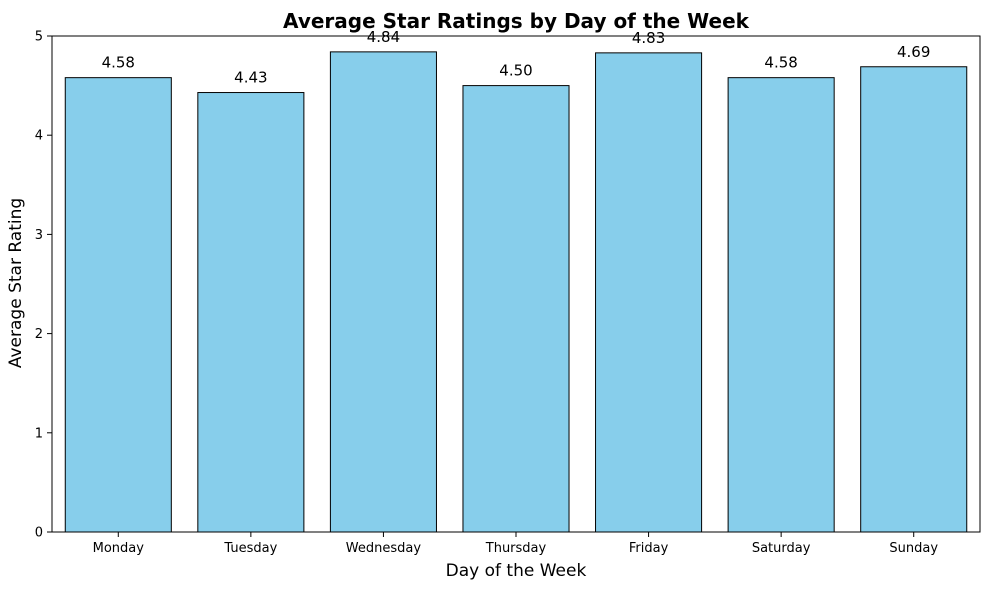 The width and height of the screenshot is (989, 590). I want to click on y-tick-label-5: 5, so click(39, 37).